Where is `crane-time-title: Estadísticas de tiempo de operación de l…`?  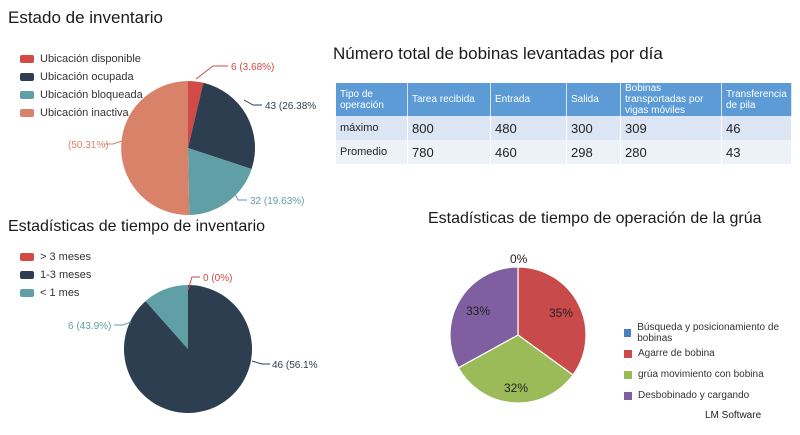
crane-time-title: Estadísticas de tiempo de operación de l… is located at coordinates (595, 218).